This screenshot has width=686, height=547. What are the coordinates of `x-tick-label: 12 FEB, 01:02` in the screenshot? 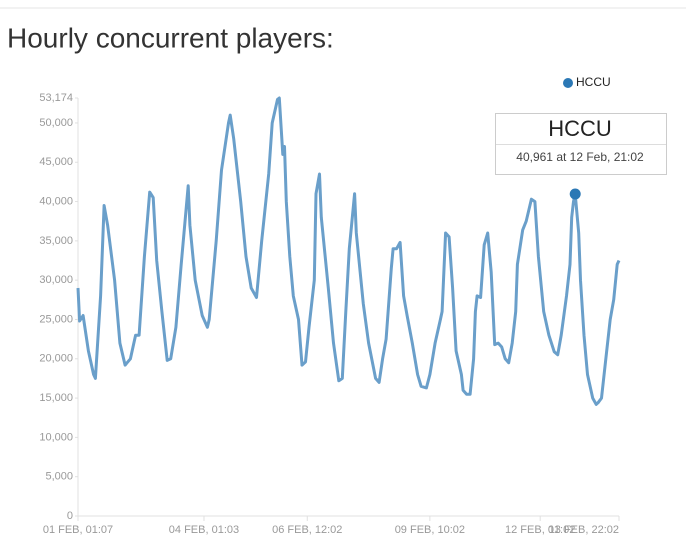 It's located at (540, 530).